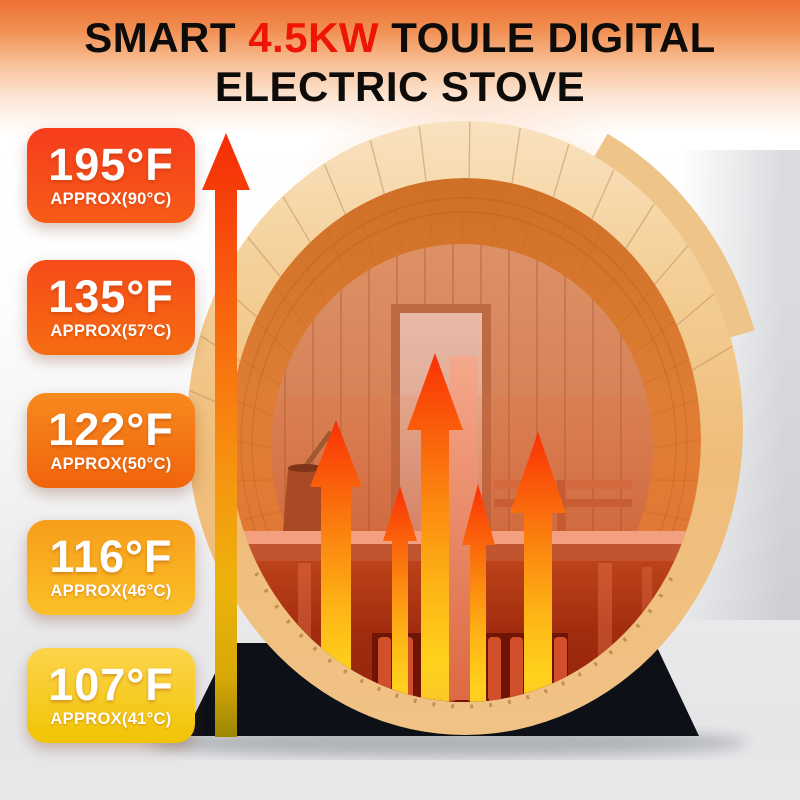  Describe the element at coordinates (111, 199) in the screenshot. I see `temp-celsius: APPROX(90°C)` at that location.